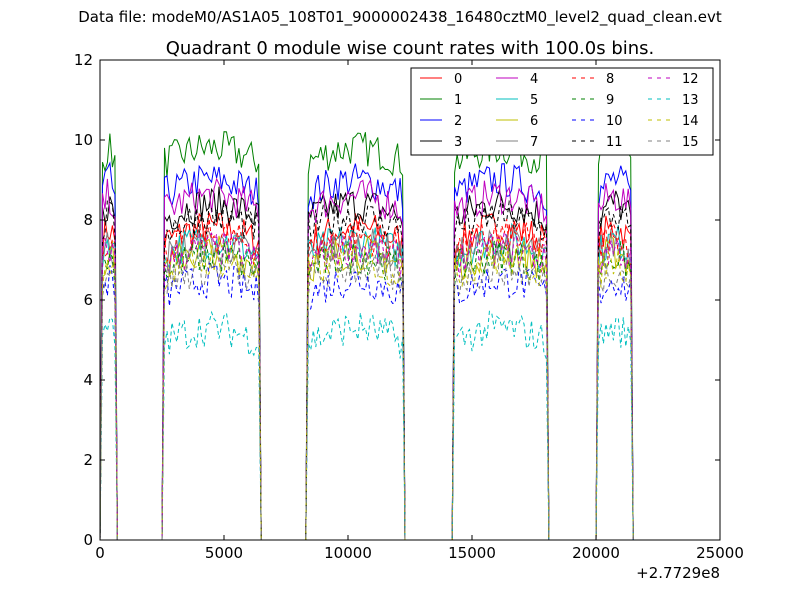 The height and width of the screenshot is (600, 800). I want to click on legend-label: 4, so click(534, 79).